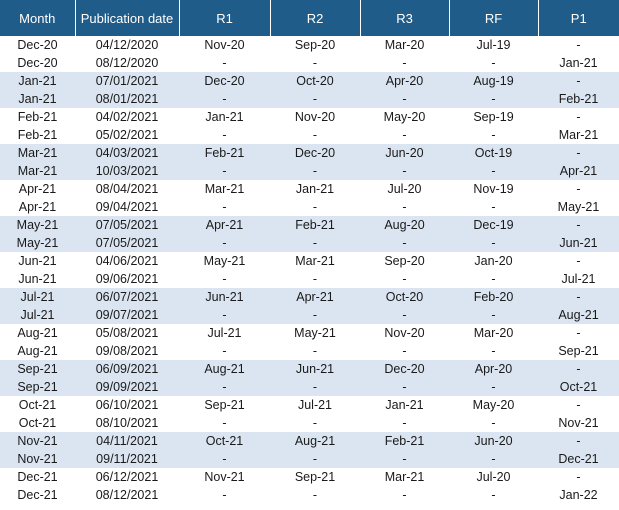  I want to click on cell-month: Oct-21, so click(37, 423).